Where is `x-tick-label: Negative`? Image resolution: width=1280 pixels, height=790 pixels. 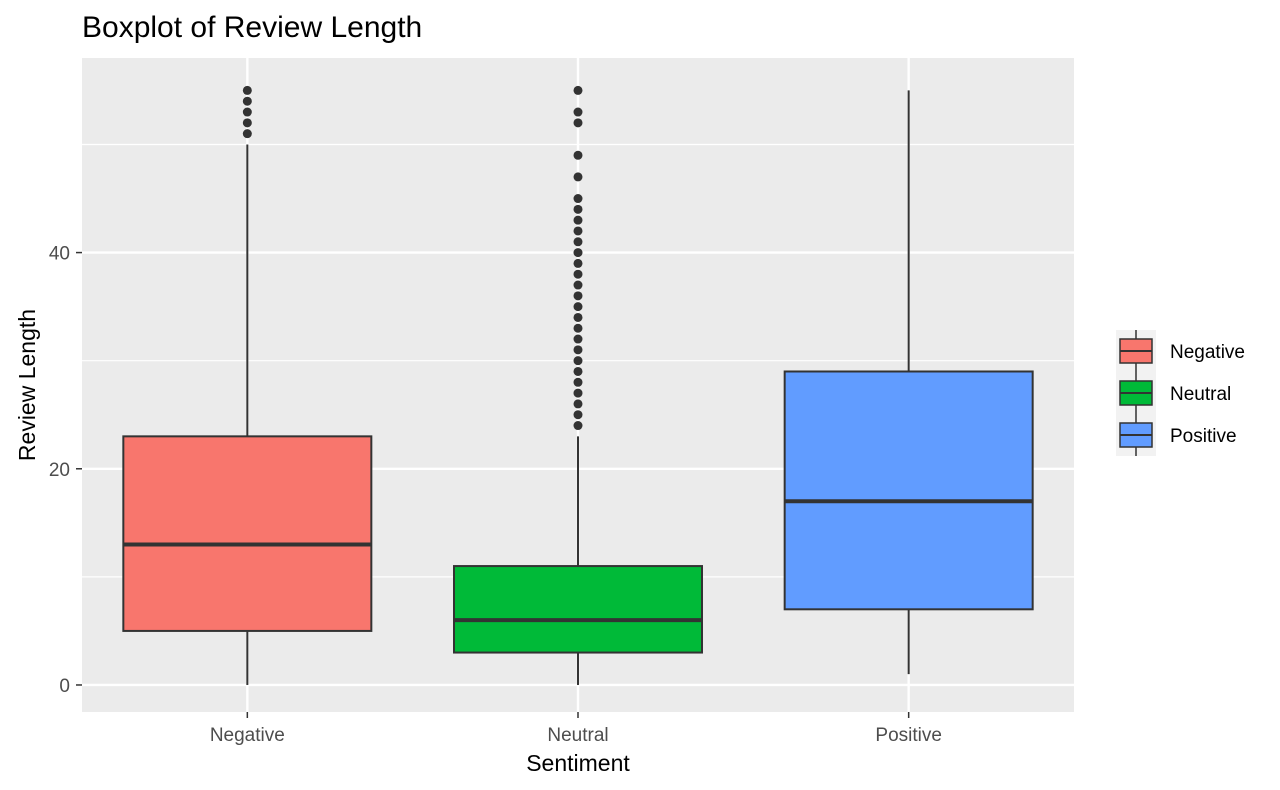 x-tick-label: Negative is located at coordinates (247, 735).